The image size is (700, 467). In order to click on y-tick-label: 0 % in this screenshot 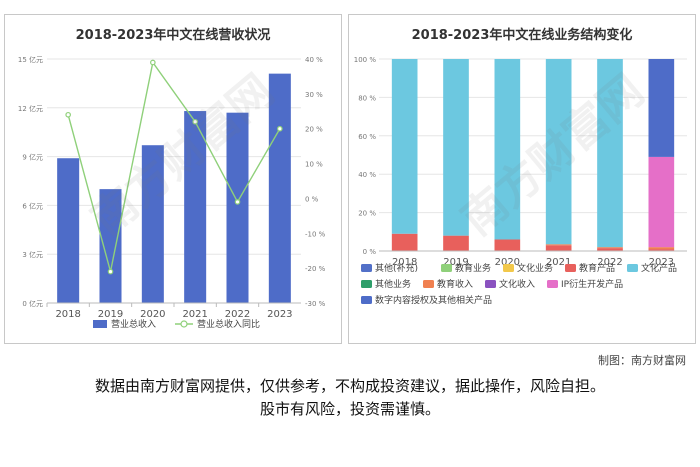, I will do `click(370, 252)`.